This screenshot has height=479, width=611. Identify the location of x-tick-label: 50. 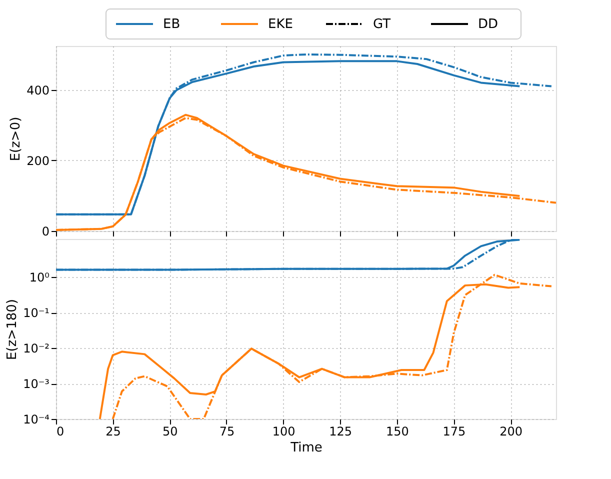
(170, 431).